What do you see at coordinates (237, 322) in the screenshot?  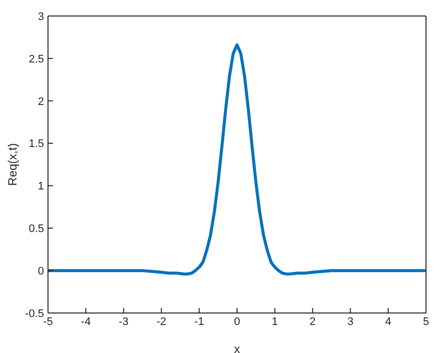 I see `x-tick-label: 0` at bounding box center [237, 322].